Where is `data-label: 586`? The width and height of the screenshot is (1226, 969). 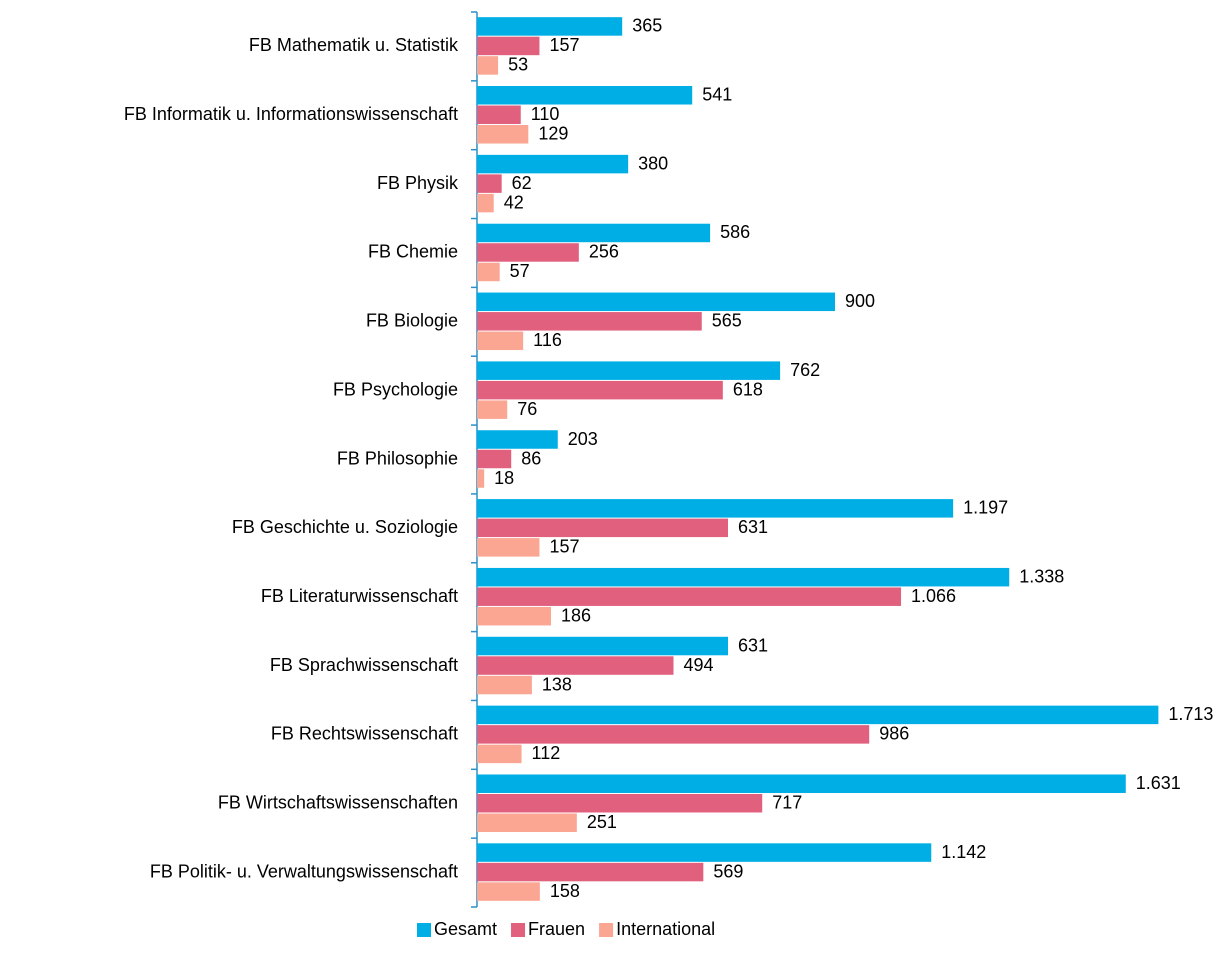 data-label: 586 is located at coordinates (735, 232).